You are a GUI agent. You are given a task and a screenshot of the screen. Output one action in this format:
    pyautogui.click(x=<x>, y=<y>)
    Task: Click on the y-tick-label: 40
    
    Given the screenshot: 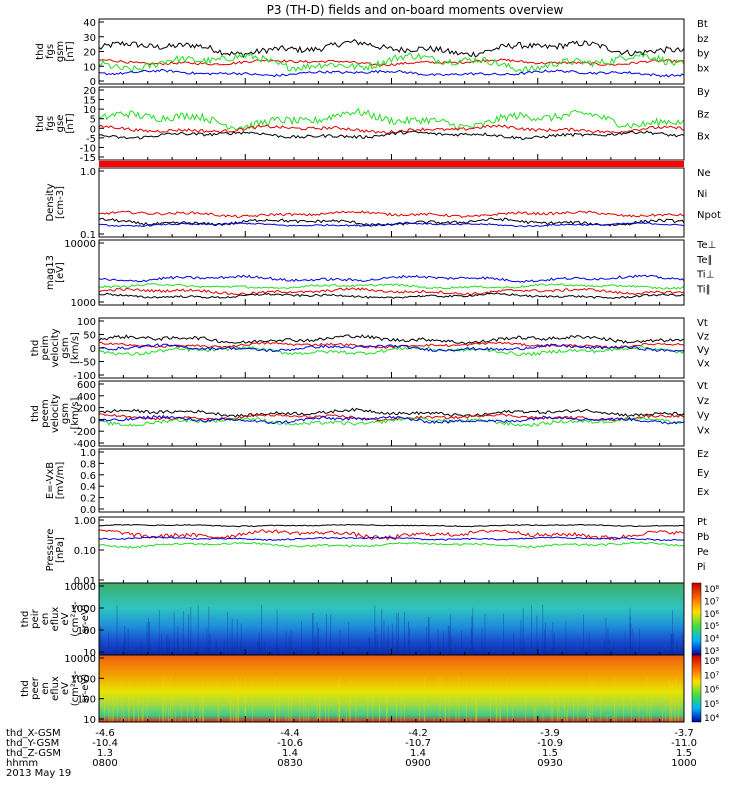 What is the action you would take?
    pyautogui.click(x=89, y=23)
    